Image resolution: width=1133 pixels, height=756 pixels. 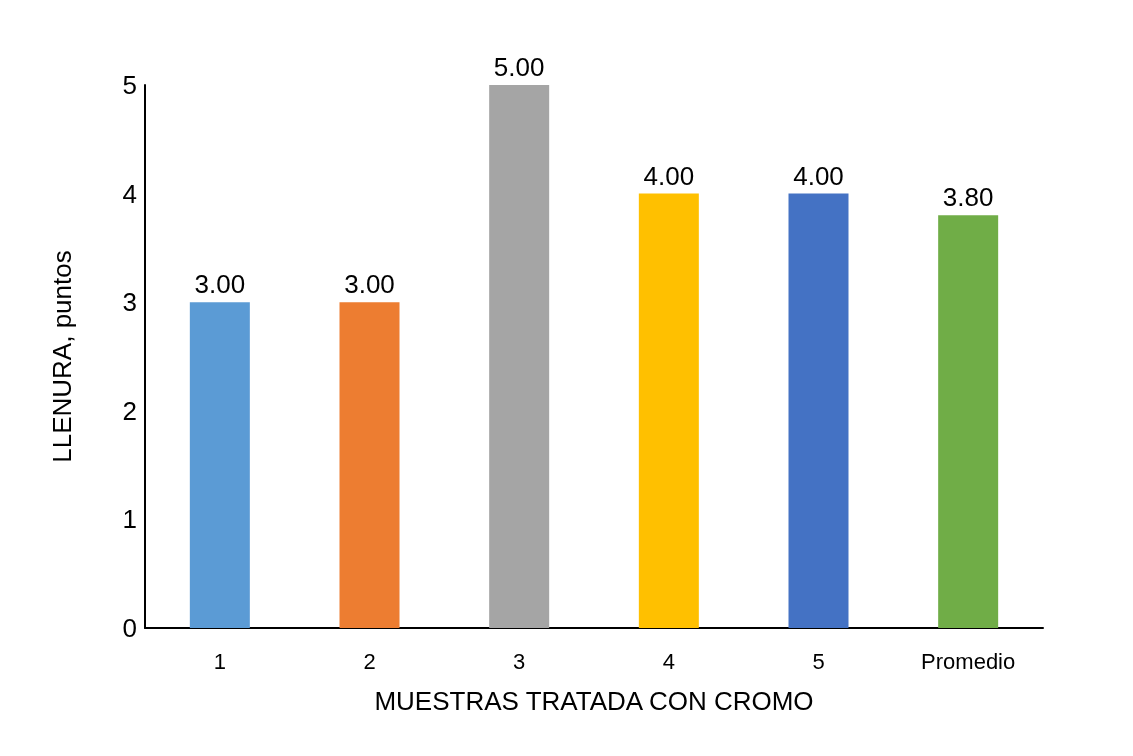 I want to click on x-tick-label: 3, so click(x=519, y=661).